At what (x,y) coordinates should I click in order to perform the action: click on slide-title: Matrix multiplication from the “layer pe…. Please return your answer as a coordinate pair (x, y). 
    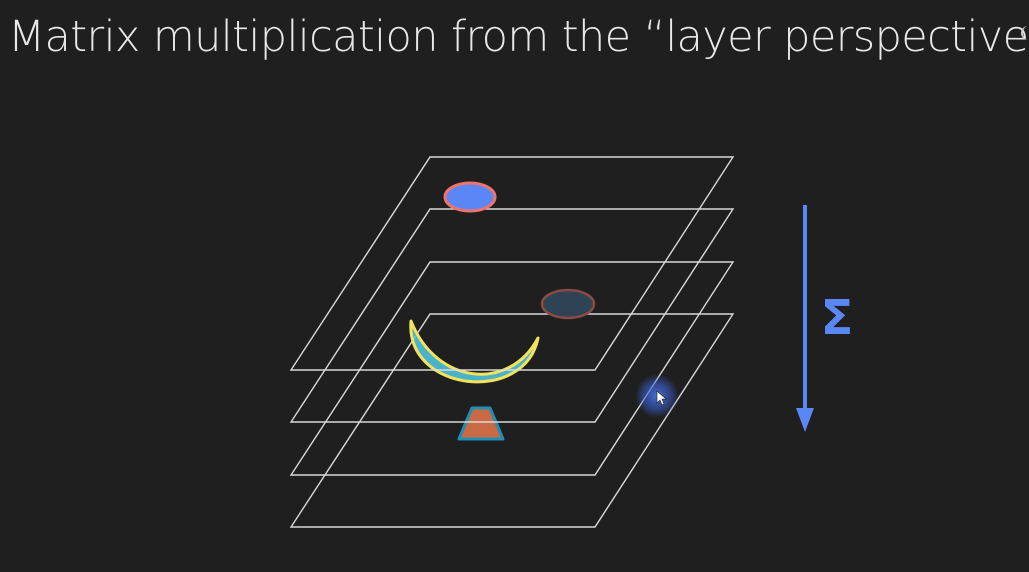
    Looking at the image, I should click on (518, 37).